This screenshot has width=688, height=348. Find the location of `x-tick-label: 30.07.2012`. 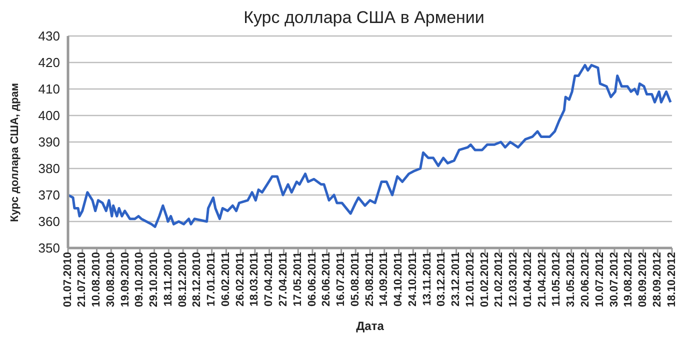

x-tick-label: 30.07.2012 is located at coordinates (614, 280).